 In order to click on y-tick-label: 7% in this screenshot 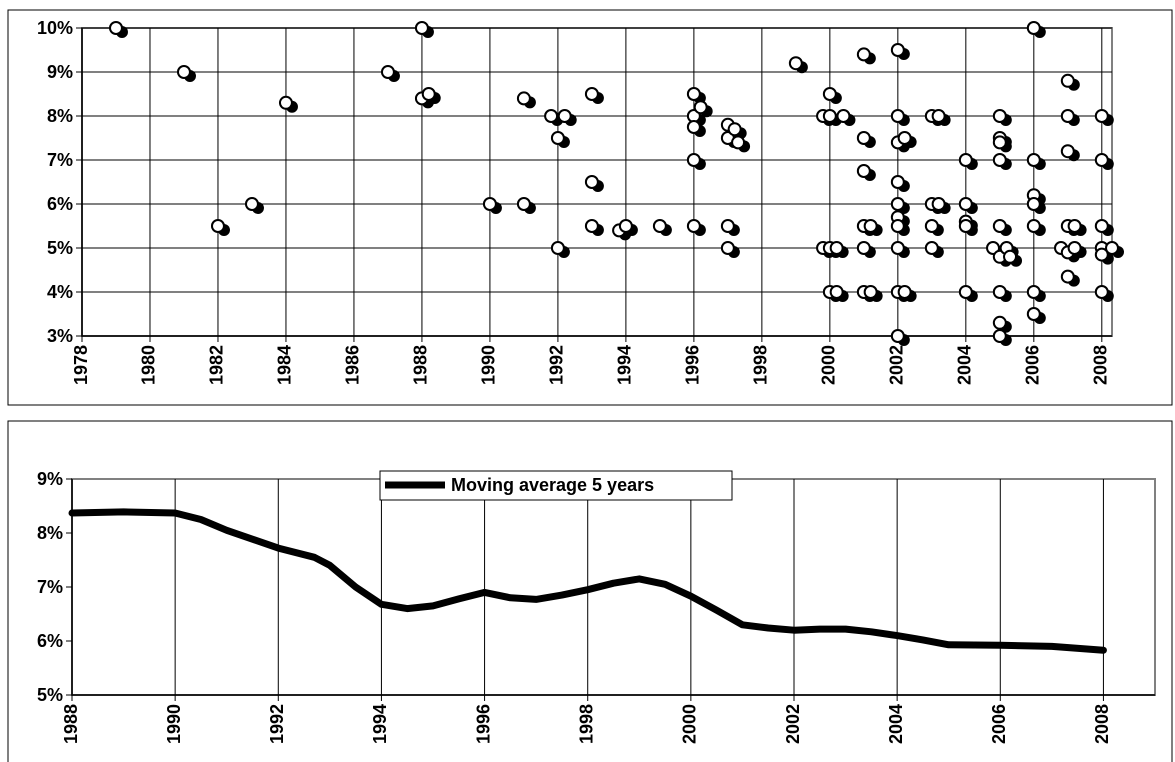, I will do `click(50, 587)`.